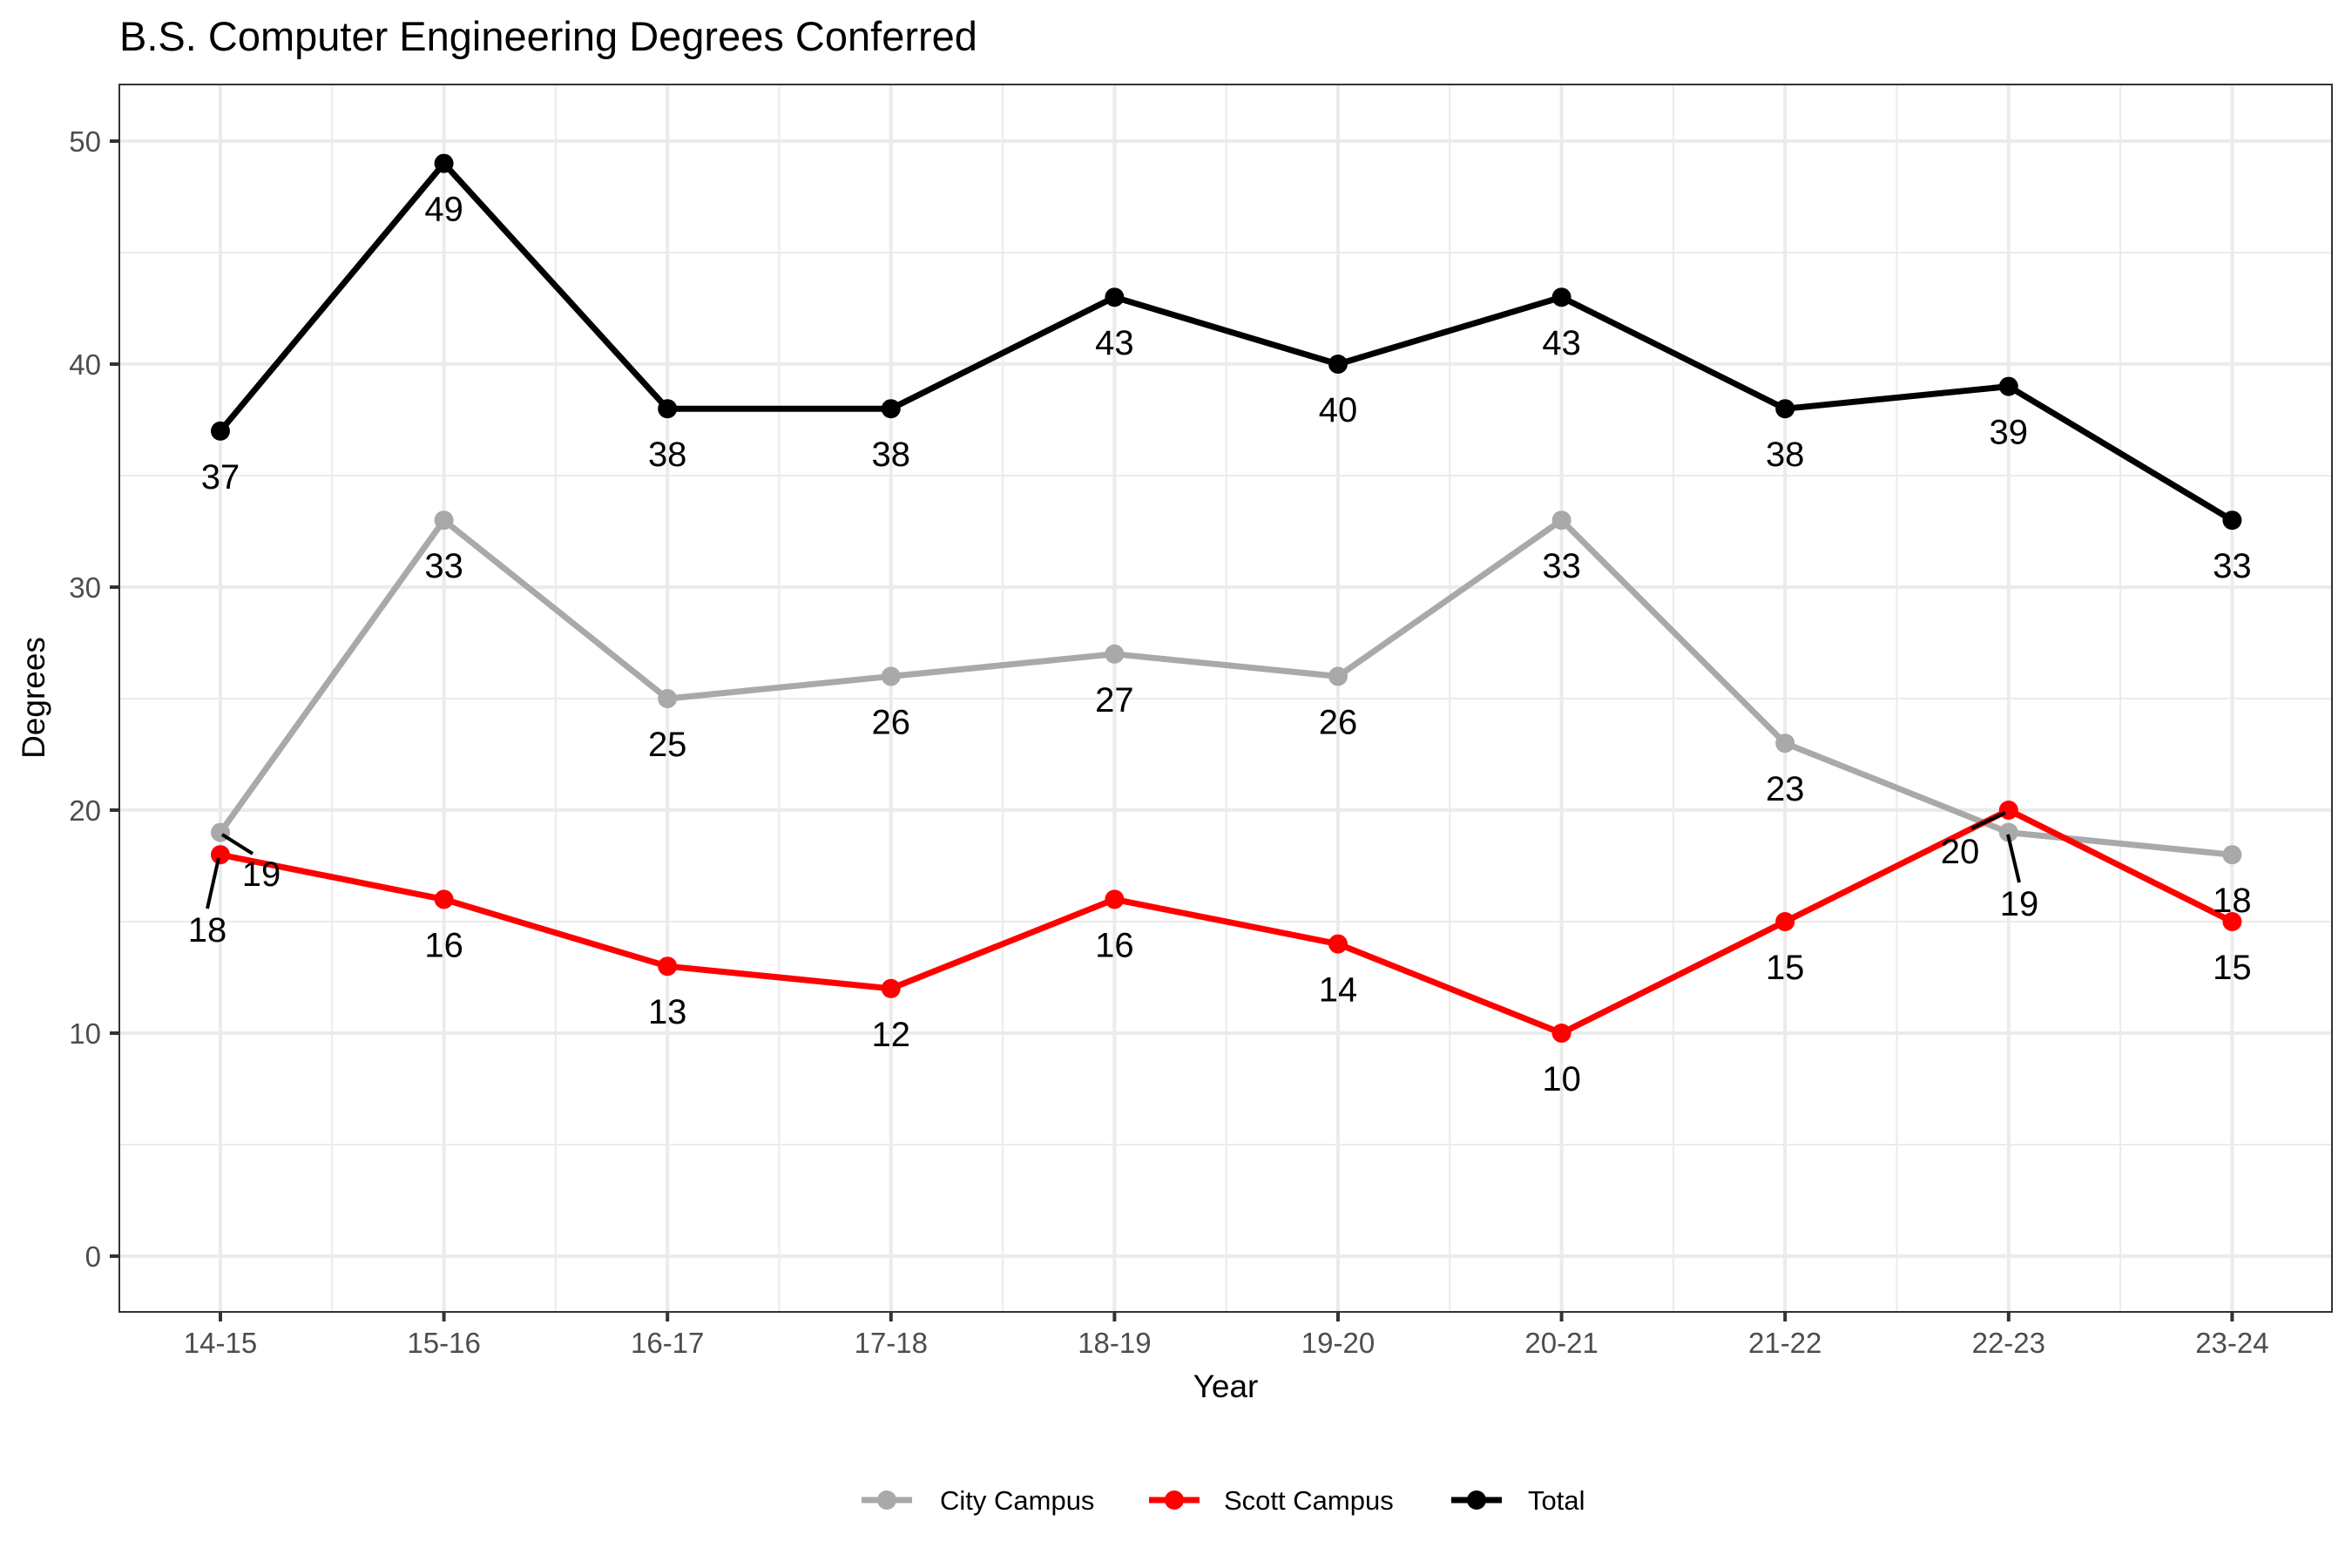 This screenshot has height=1568, width=2352. What do you see at coordinates (1561, 1343) in the screenshot?
I see `x-tick-label: 20-21` at bounding box center [1561, 1343].